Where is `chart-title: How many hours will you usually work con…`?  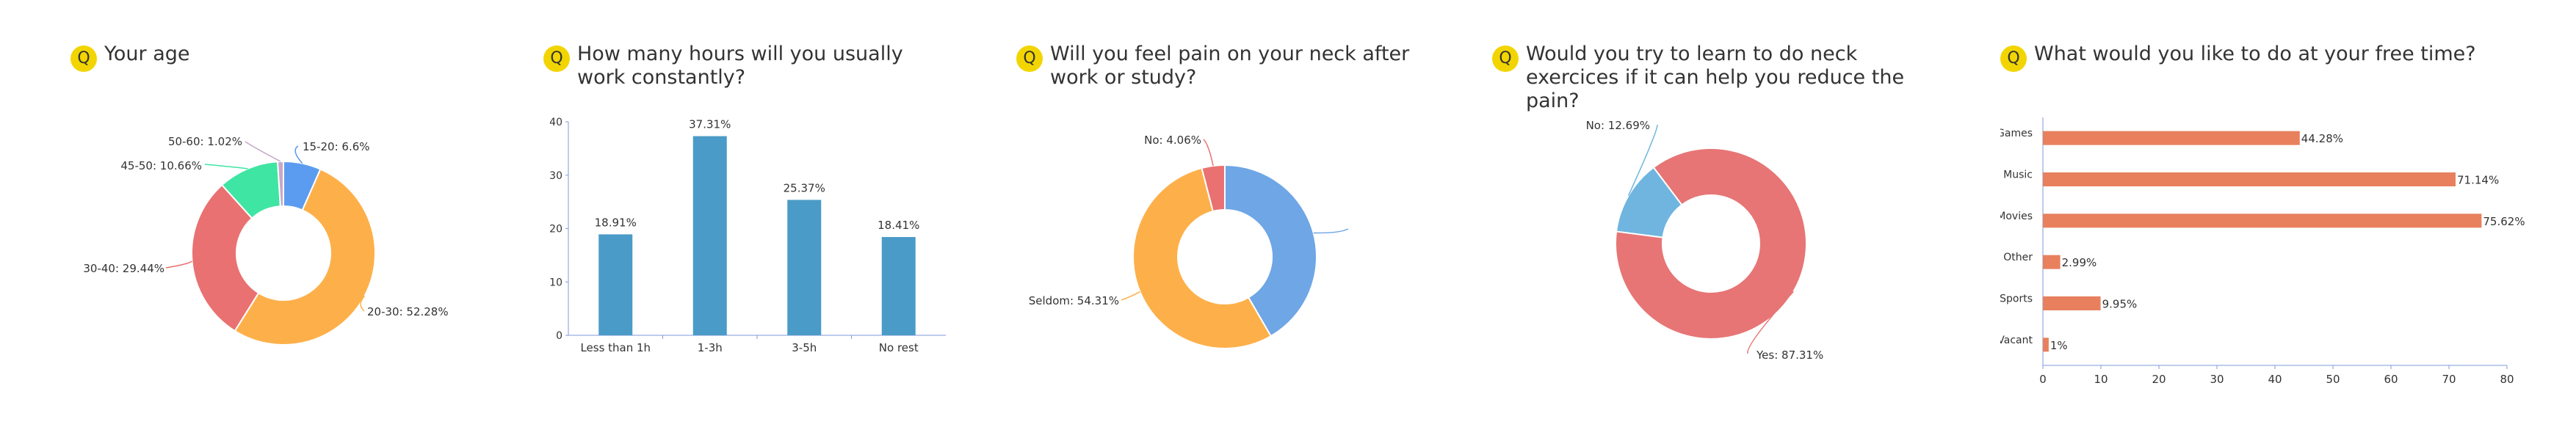
chart-title: How many hours will you usually work con… is located at coordinates (740, 66).